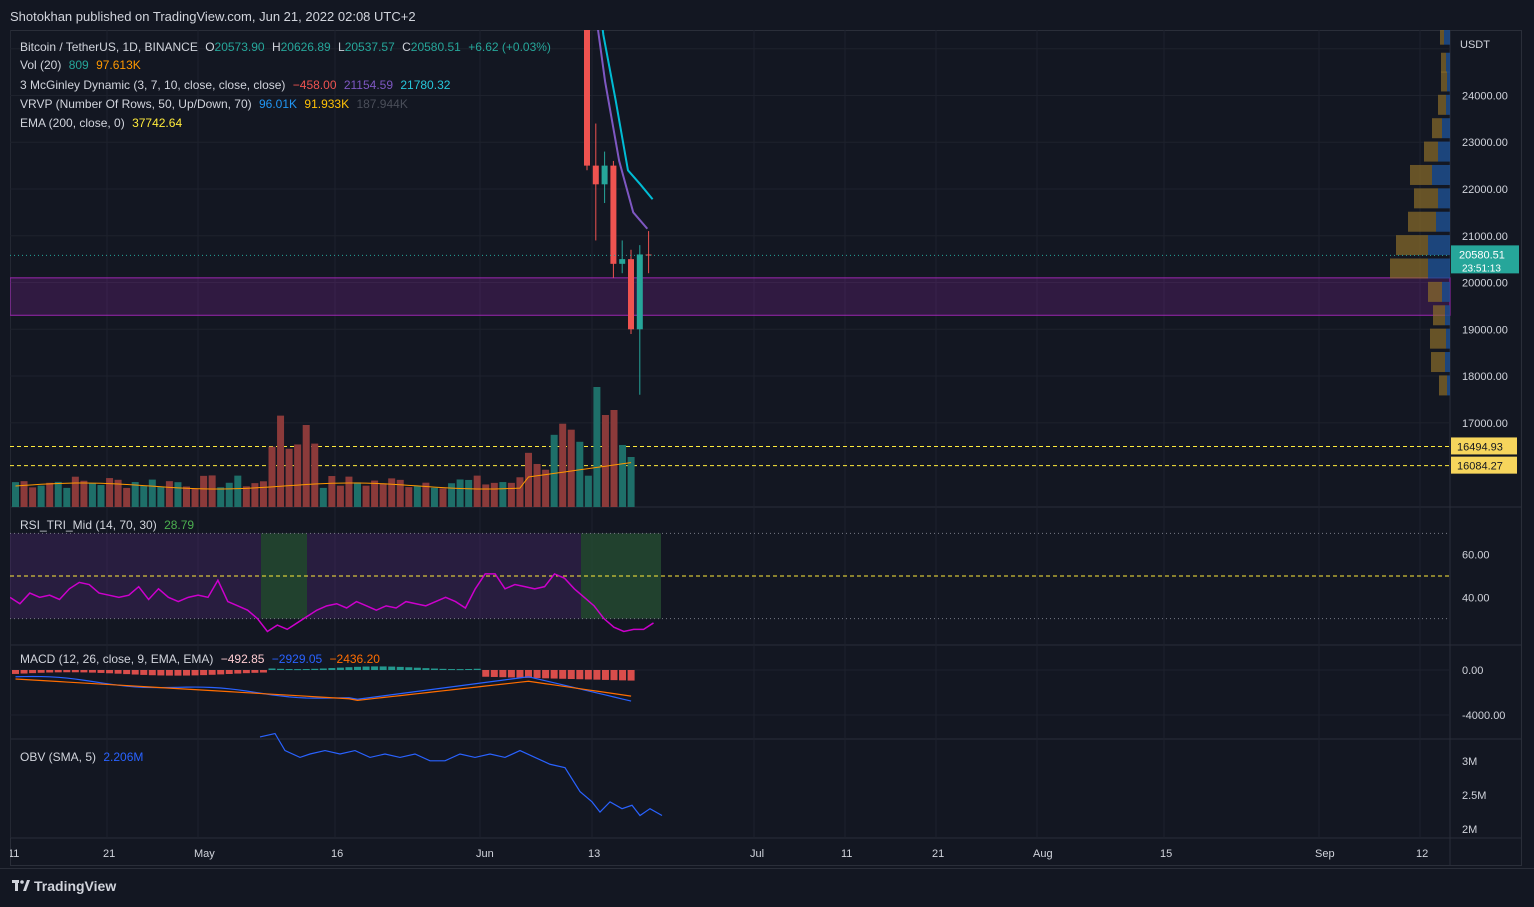  What do you see at coordinates (1485, 237) in the screenshot?
I see `price-tick-3: 21000.00` at bounding box center [1485, 237].